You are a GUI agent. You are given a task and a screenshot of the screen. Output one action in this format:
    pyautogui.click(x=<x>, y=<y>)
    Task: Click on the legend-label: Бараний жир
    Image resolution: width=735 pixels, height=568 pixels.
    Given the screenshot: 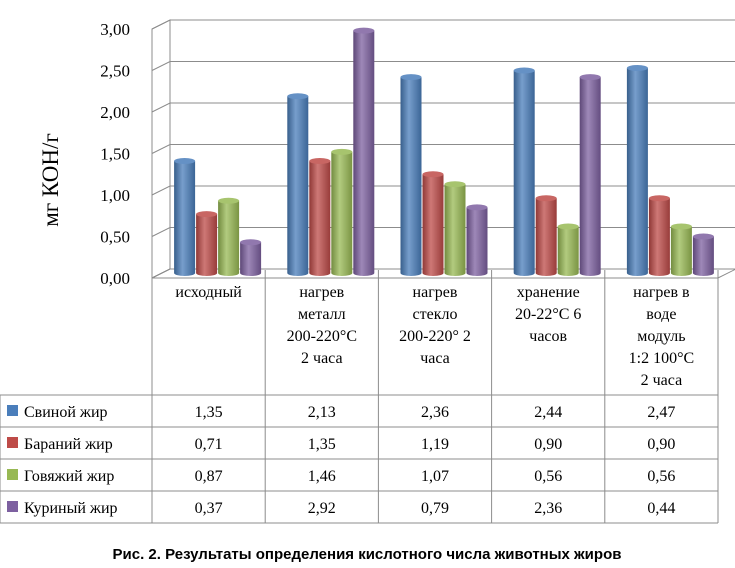 What is the action you would take?
    pyautogui.click(x=68, y=444)
    